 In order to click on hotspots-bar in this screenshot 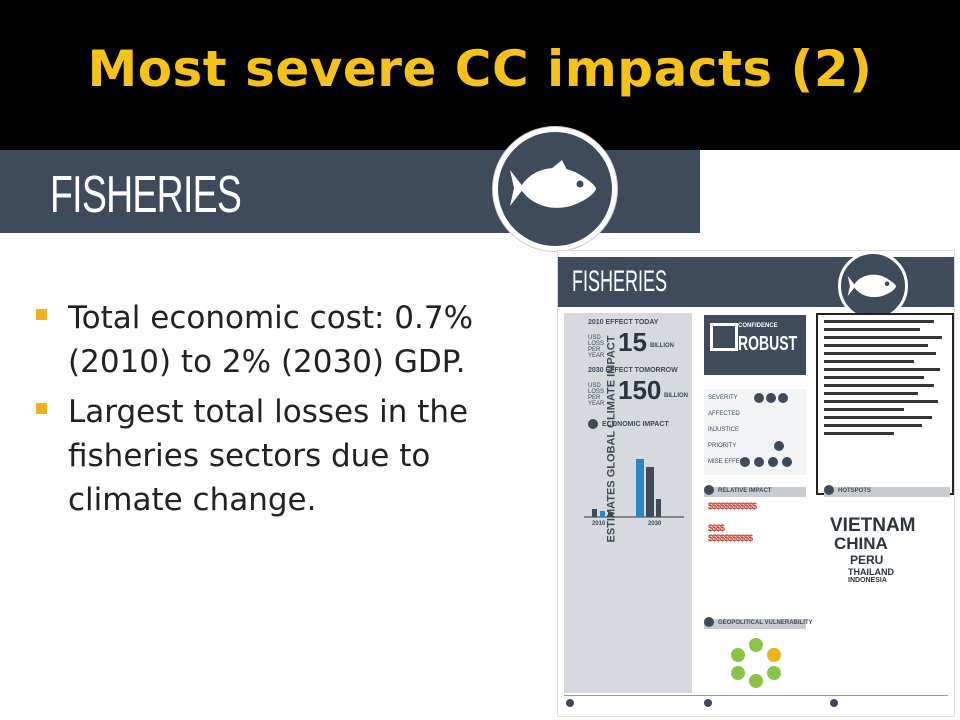, I will do `click(887, 492)`.